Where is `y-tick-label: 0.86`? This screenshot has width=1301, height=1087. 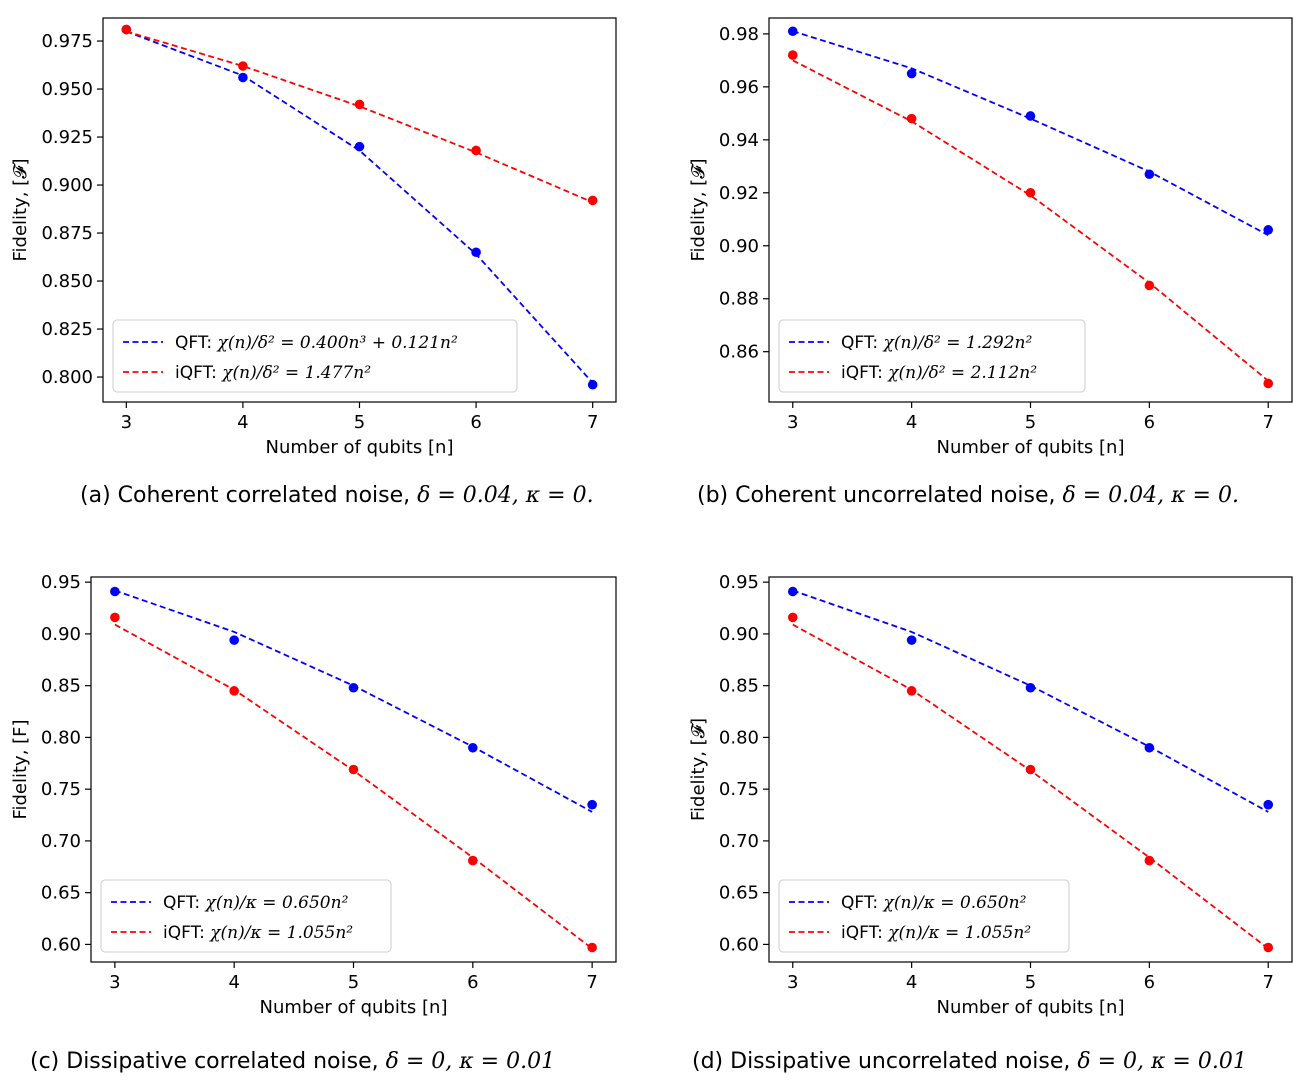
y-tick-label: 0.86 is located at coordinates (739, 352).